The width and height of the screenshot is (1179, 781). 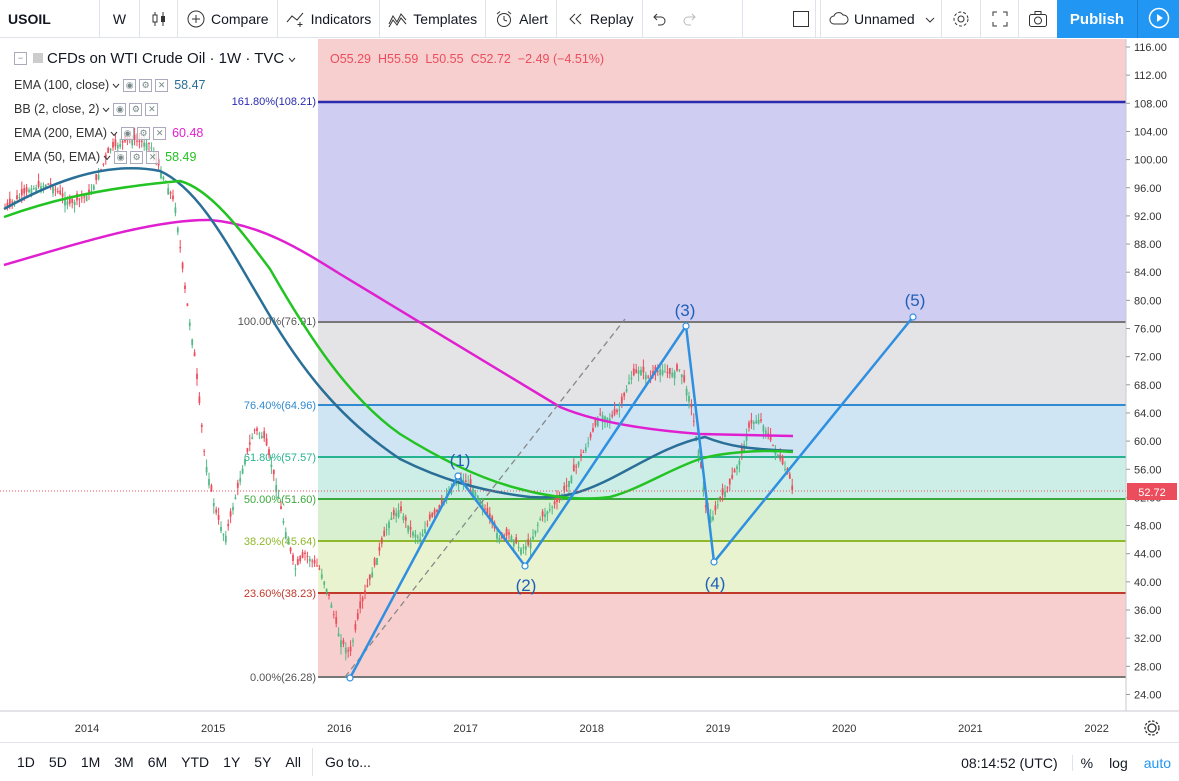 I want to click on range-3m: 3M, so click(x=124, y=762).